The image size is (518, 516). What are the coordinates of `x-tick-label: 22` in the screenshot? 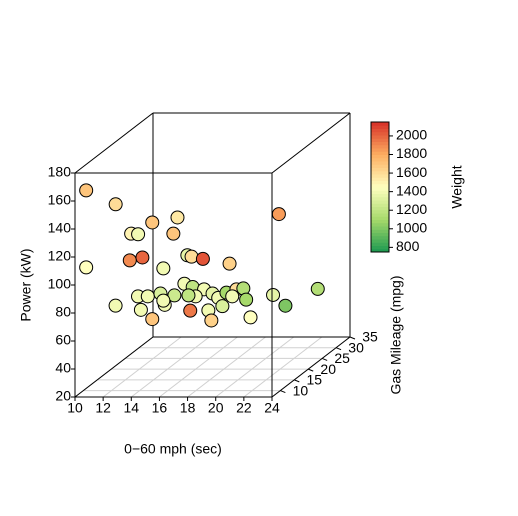 It's located at (244, 408).